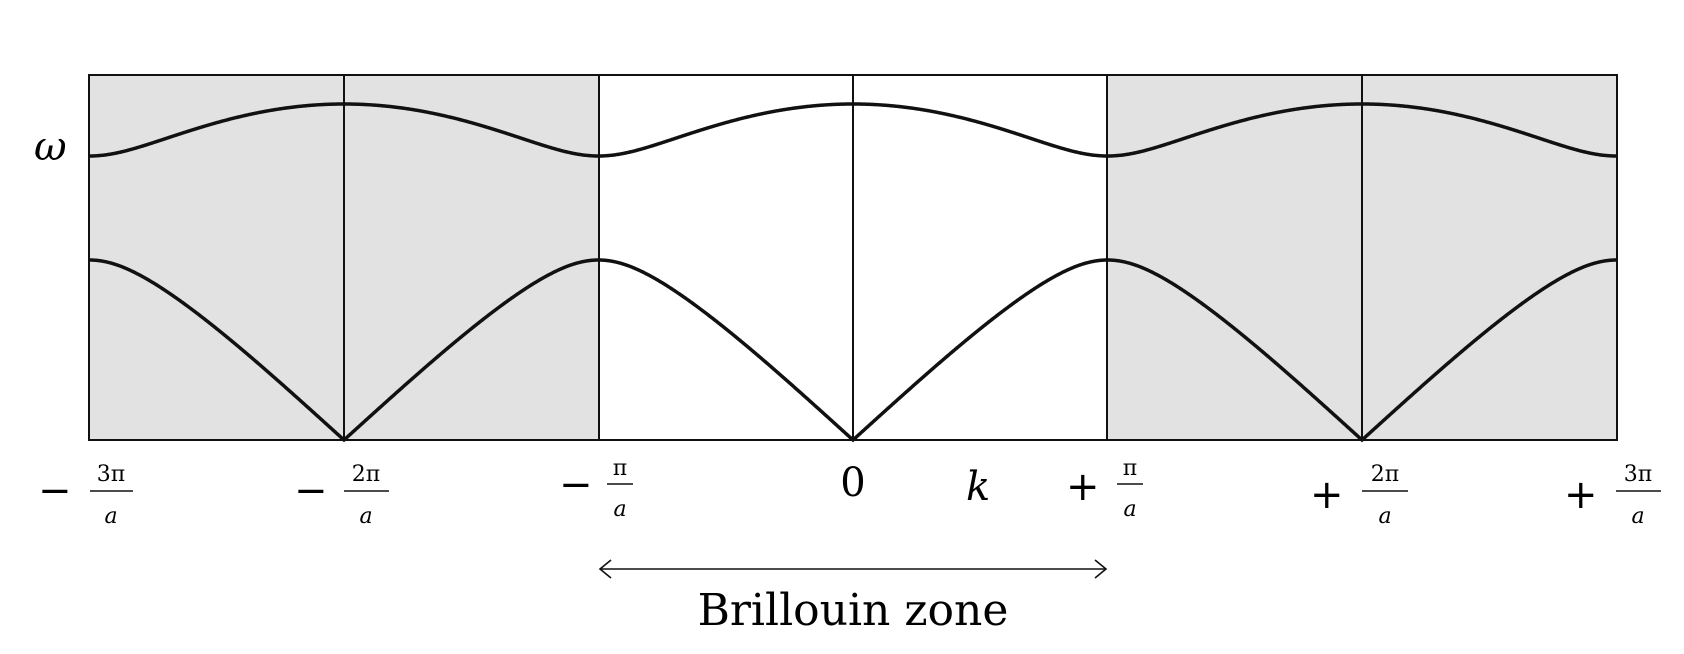  What do you see at coordinates (853, 610) in the screenshot?
I see `brillouin-zone-label: Brillouin zone` at bounding box center [853, 610].